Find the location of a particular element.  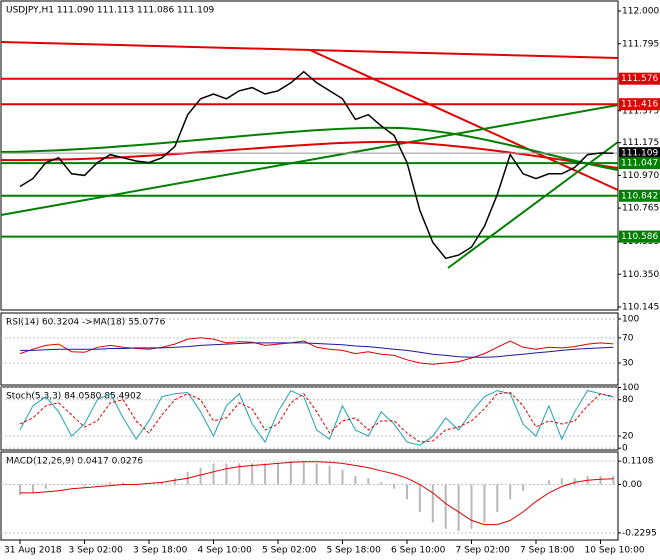

price-level-label: 111.109 is located at coordinates (639, 154).